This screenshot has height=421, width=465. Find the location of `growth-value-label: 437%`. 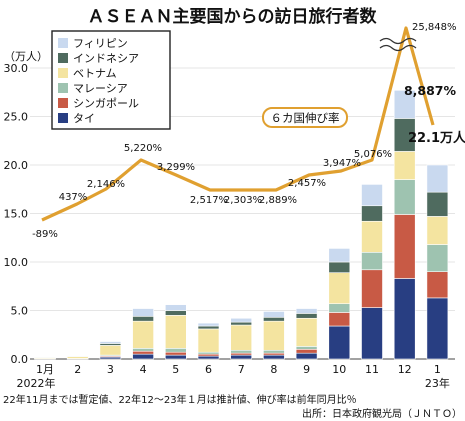

growth-value-label: 437% is located at coordinates (73, 197).